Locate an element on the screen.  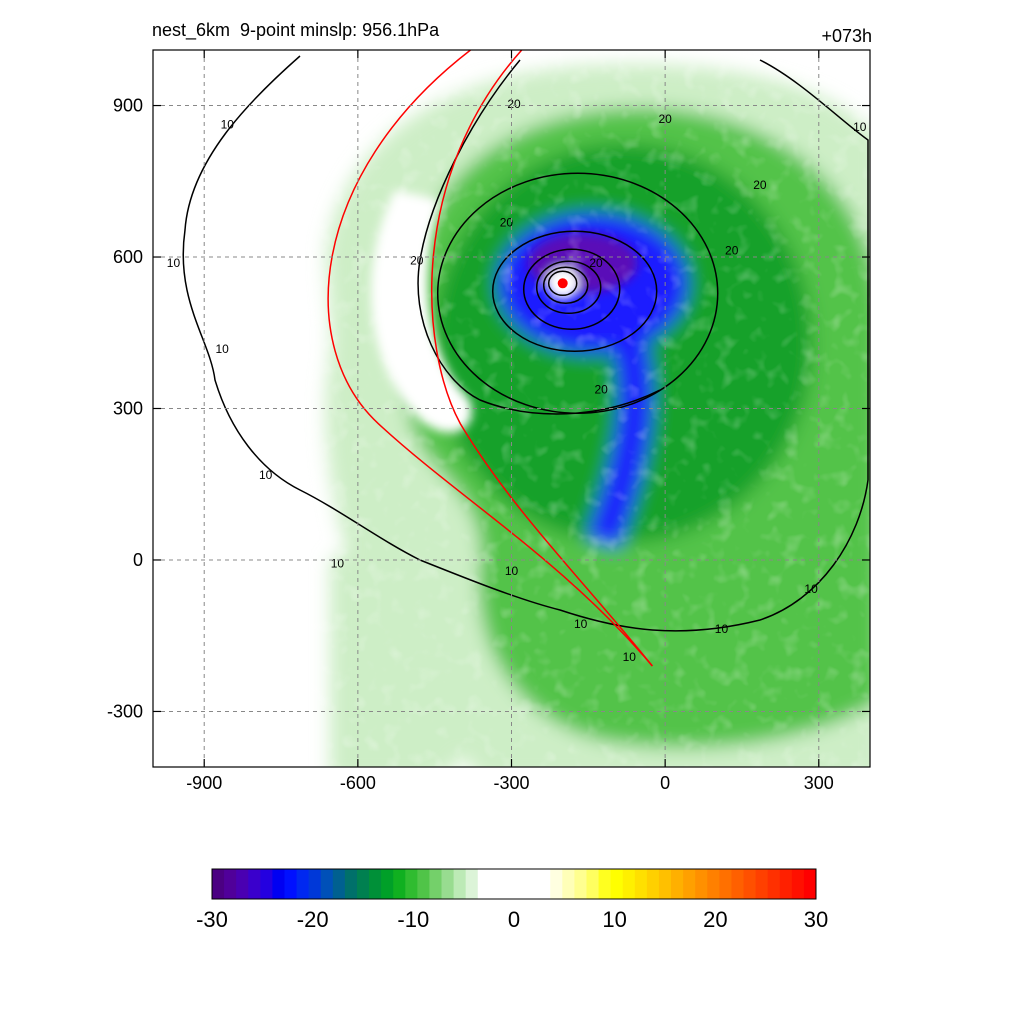
y-axis: -300 0 300 600 900 is located at coordinates (125, 409).